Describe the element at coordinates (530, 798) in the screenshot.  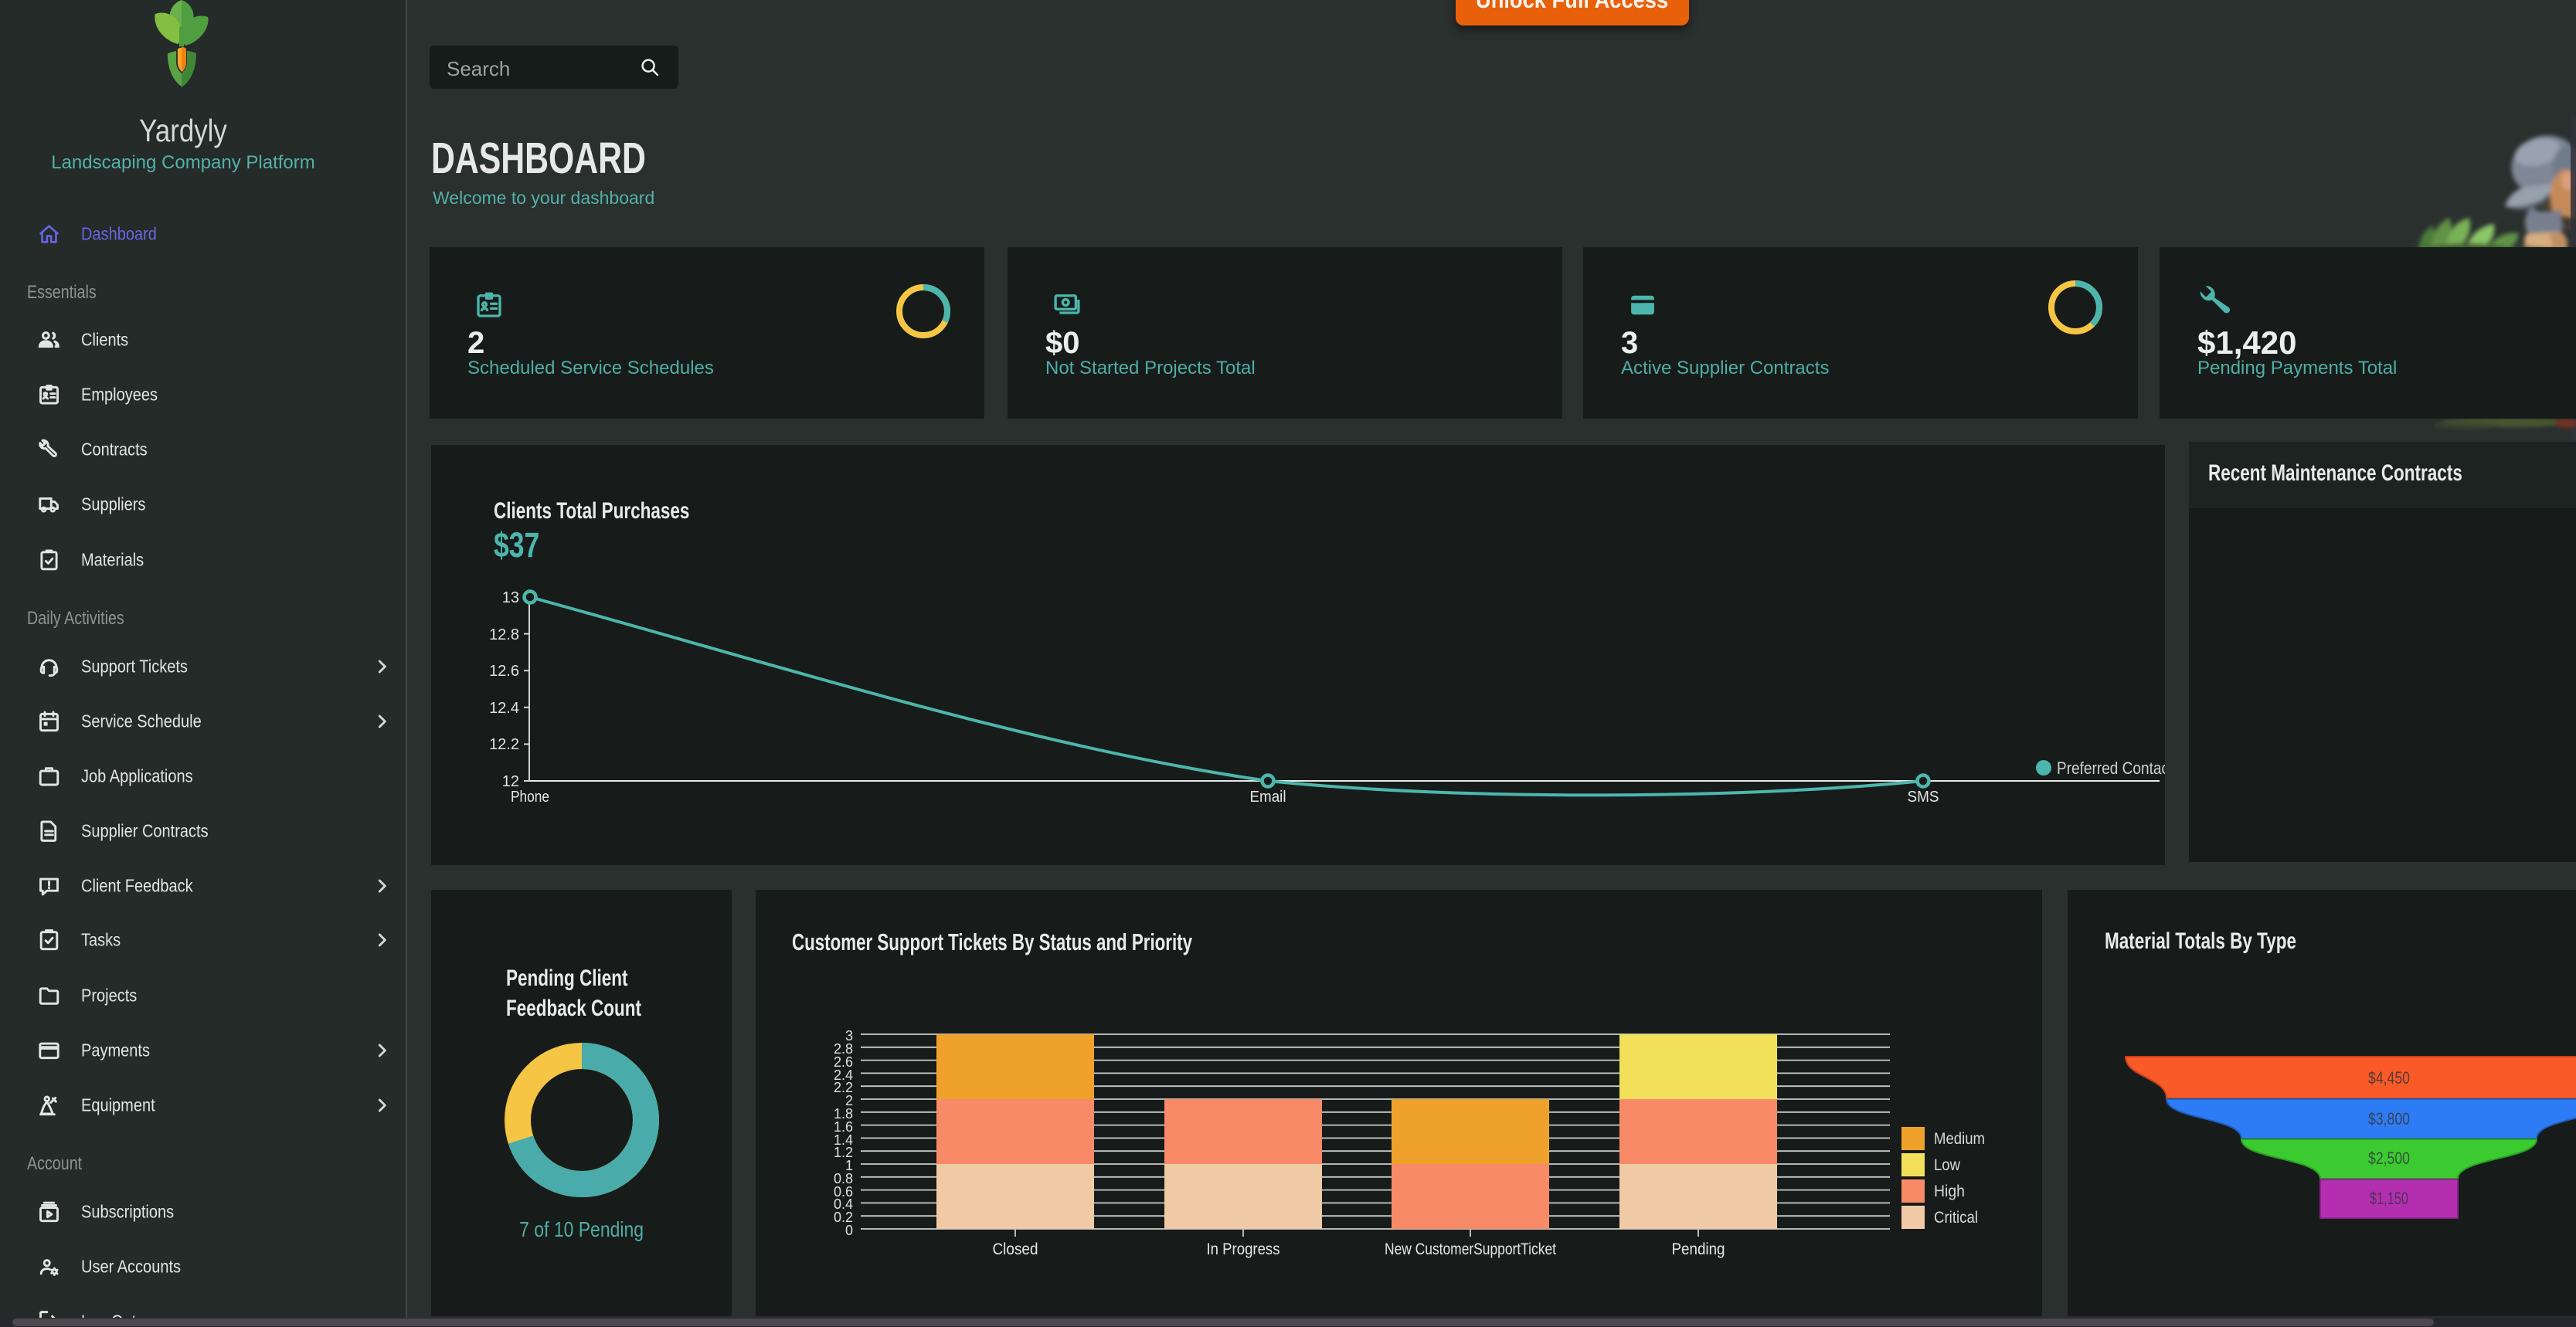
I see `svg-text: Phone` at that location.